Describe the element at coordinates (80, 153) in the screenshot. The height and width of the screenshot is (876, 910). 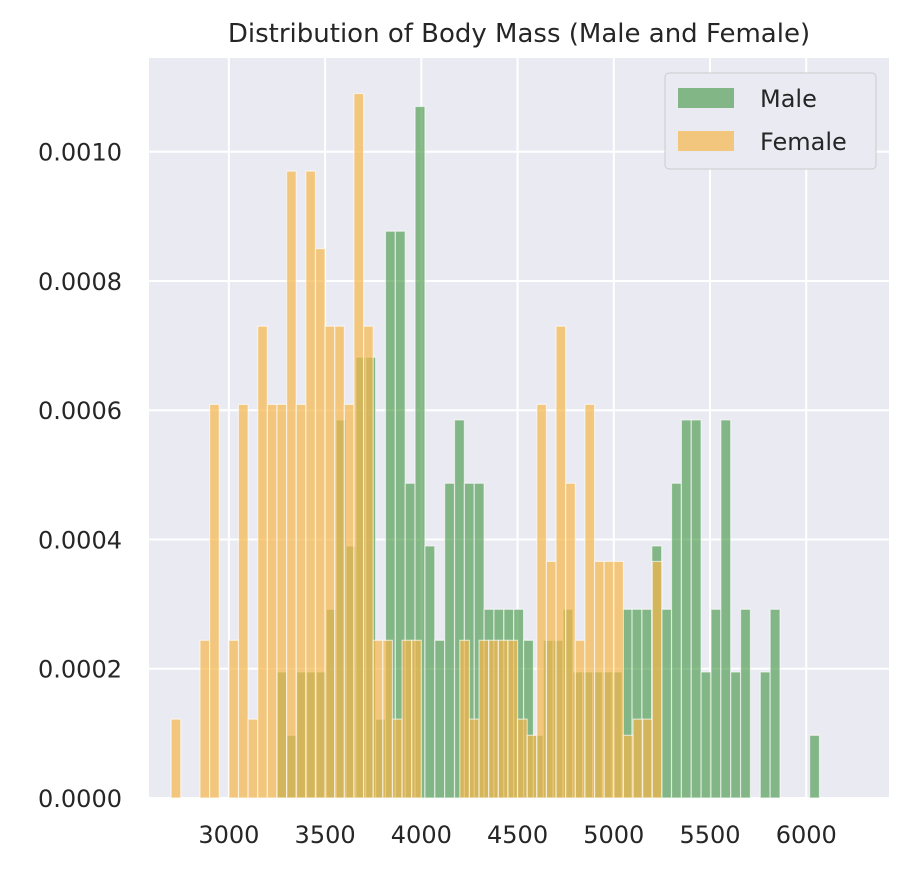
I see `y-tick-label: 0.0010` at that location.